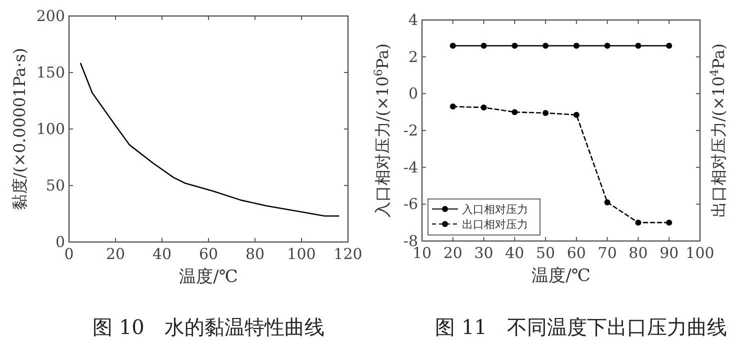 Image resolution: width=741 pixels, height=349 pixels. I want to click on y-tick-label: -6, so click(410, 204).